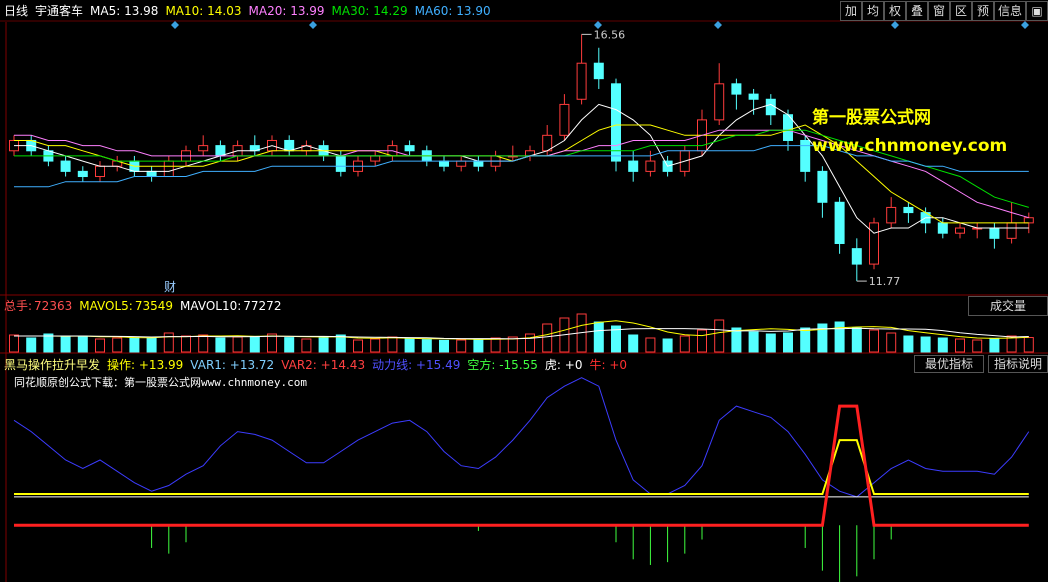  Describe the element at coordinates (18, 306) in the screenshot. I see `volume-label: 总手:` at that location.